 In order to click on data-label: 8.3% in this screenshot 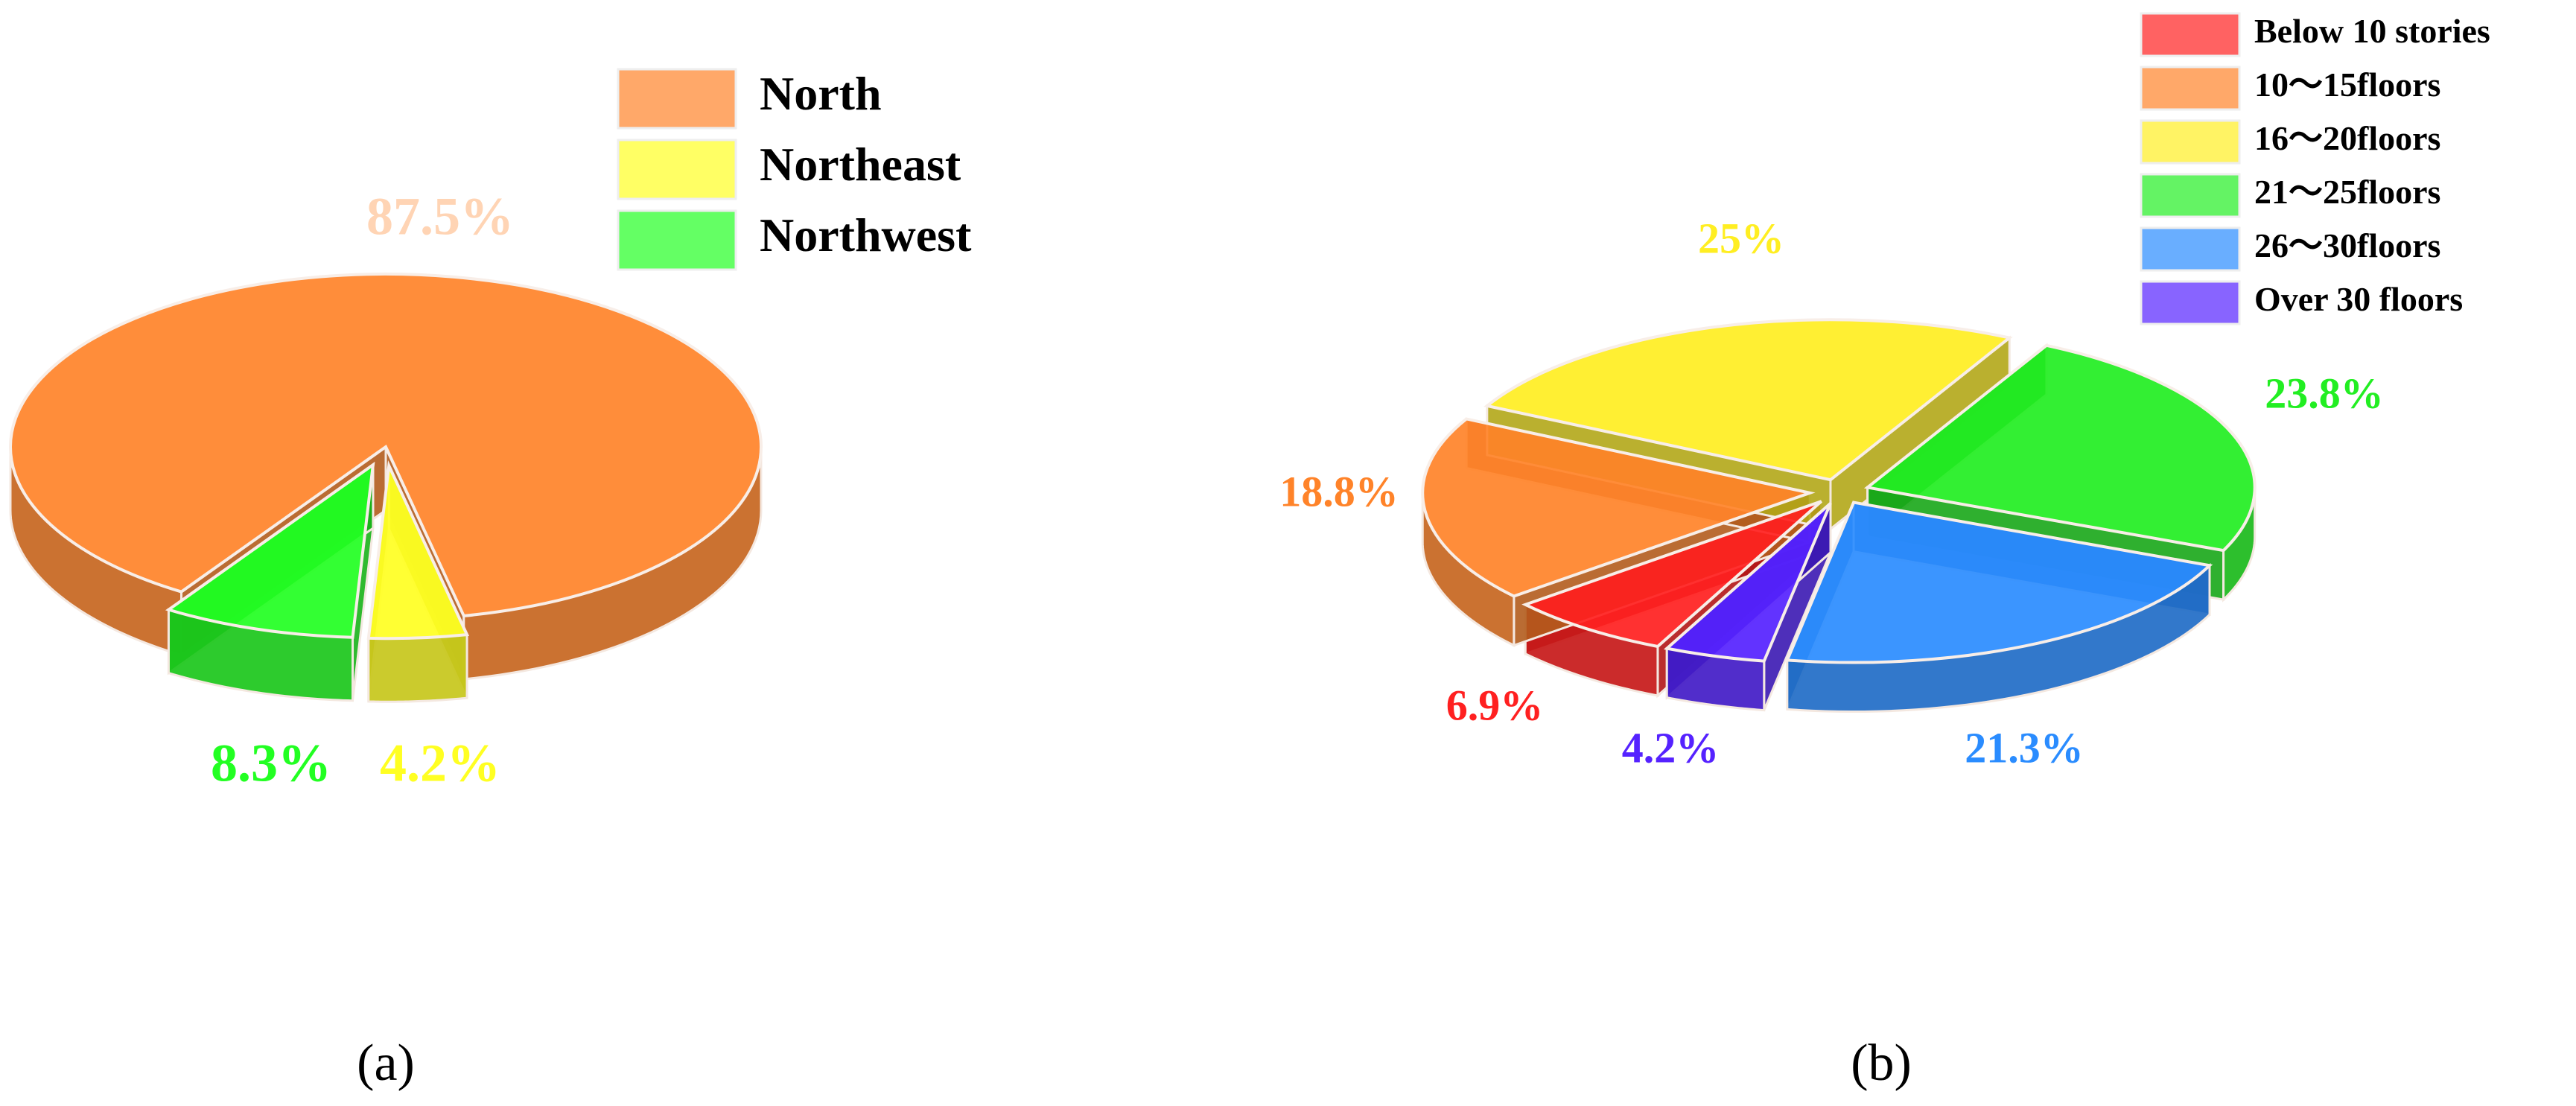, I will do `click(271, 763)`.